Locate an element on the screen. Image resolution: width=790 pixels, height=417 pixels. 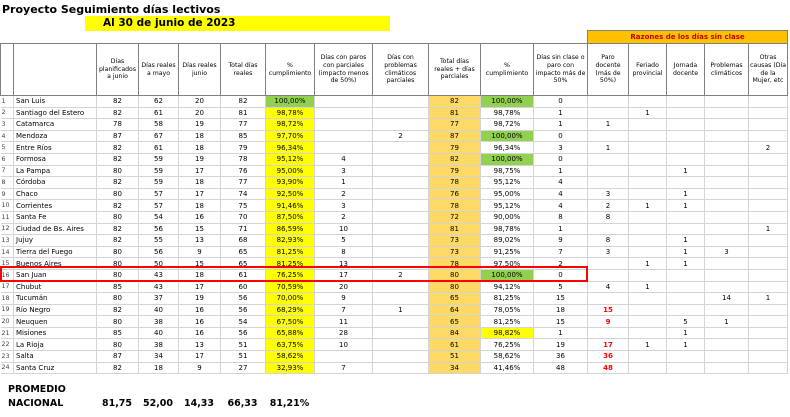
cell-pct1: 63,75% is located at coordinates (290, 345).